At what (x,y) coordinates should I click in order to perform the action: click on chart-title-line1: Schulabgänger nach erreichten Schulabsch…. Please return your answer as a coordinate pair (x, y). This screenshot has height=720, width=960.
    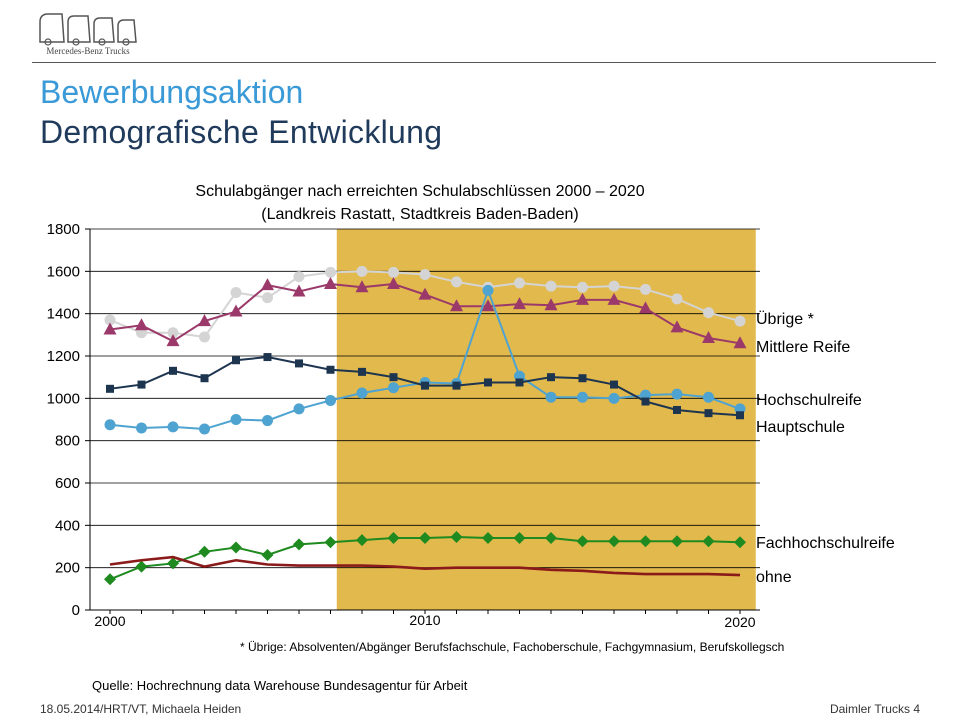
    Looking at the image, I should click on (420, 191).